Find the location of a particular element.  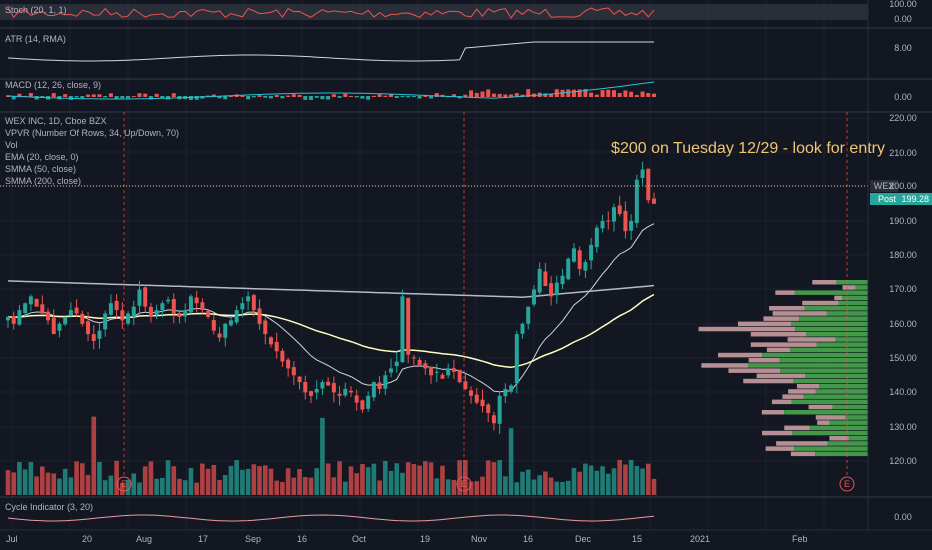

macd-pane is located at coordinates (331, 90).